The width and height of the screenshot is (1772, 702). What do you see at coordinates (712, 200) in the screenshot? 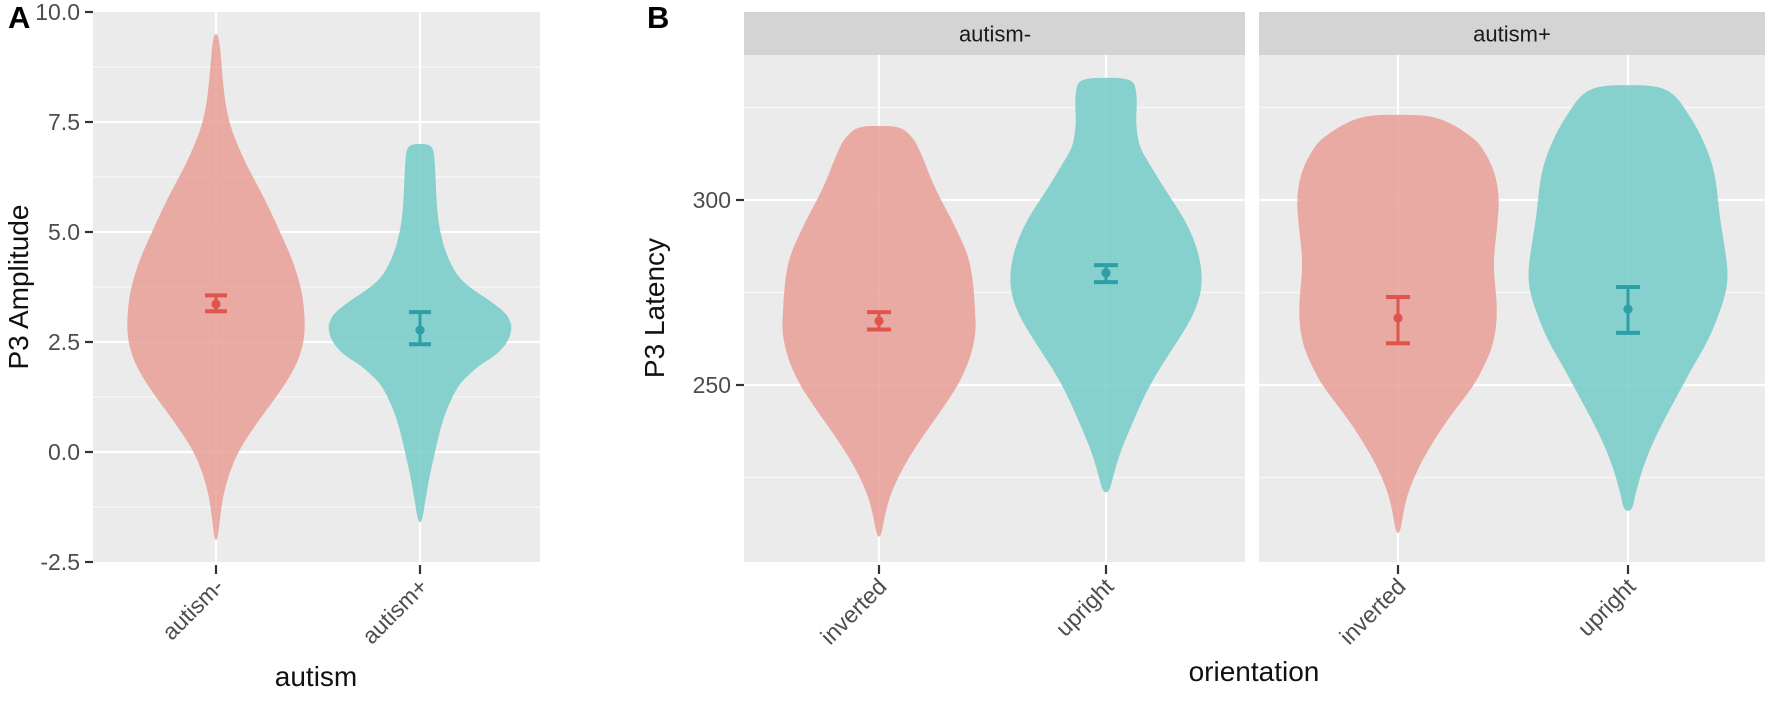
I see `y-tick-label: 300` at bounding box center [712, 200].